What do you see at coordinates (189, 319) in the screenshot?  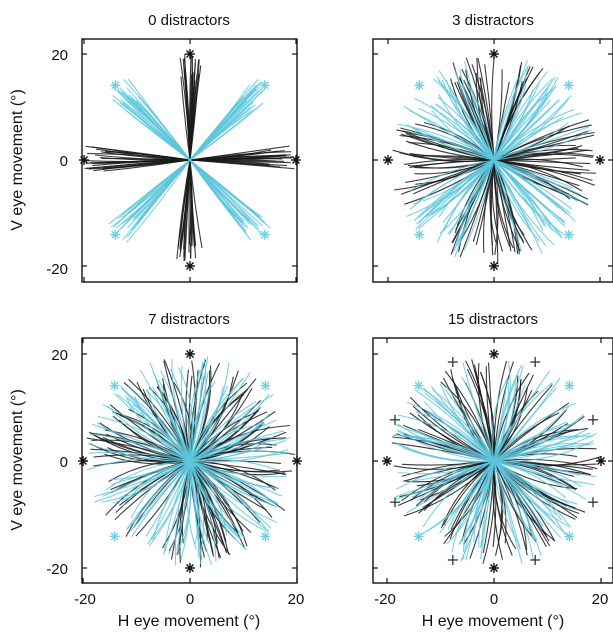 I see `panel-title: 7 distractors` at bounding box center [189, 319].